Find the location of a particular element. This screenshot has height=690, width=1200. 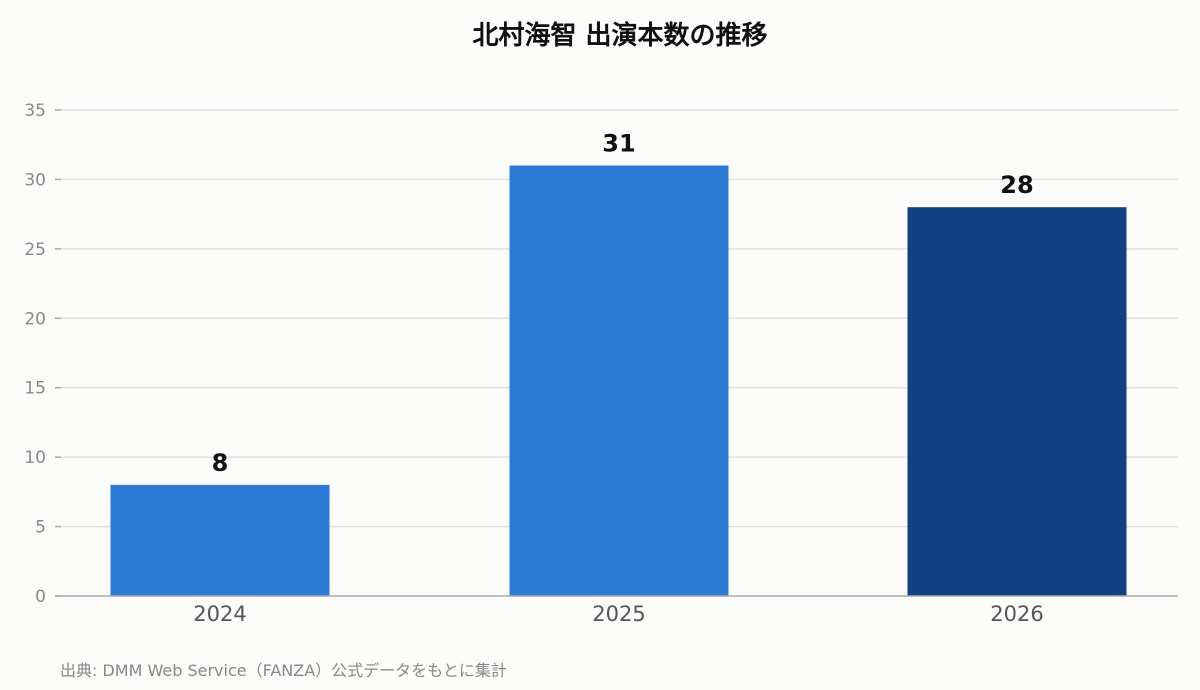

y-tick-label: 15 is located at coordinates (35, 389).